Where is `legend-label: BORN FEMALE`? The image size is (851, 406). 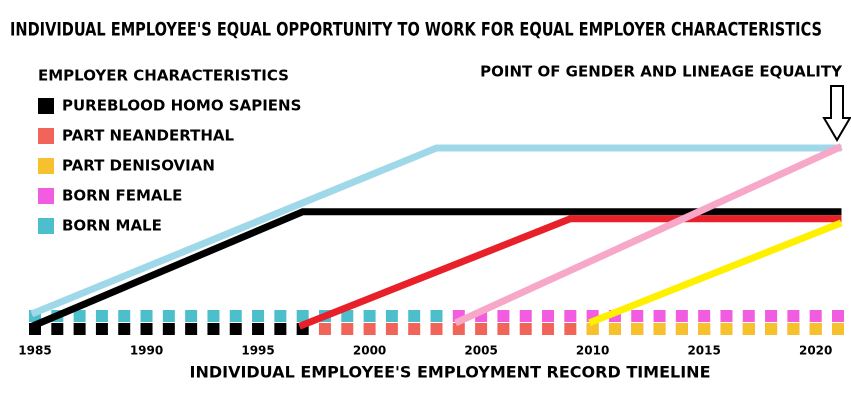
legend-label: BORN FEMALE is located at coordinates (122, 196).